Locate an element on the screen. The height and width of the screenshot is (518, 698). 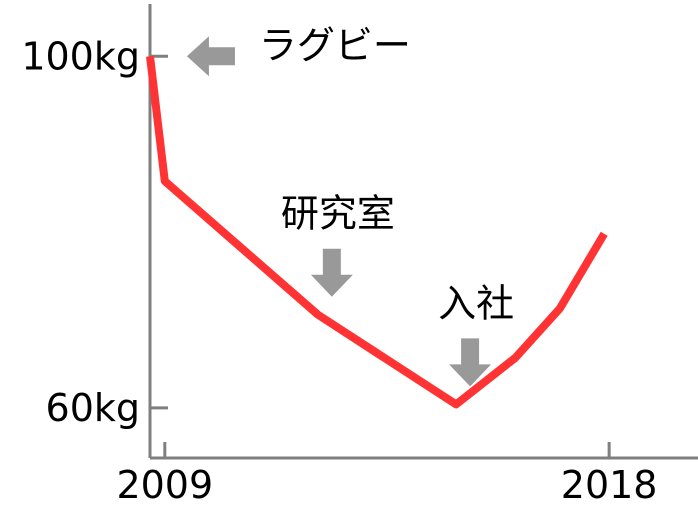
y-tick-label: 100kg is located at coordinates (80, 56).